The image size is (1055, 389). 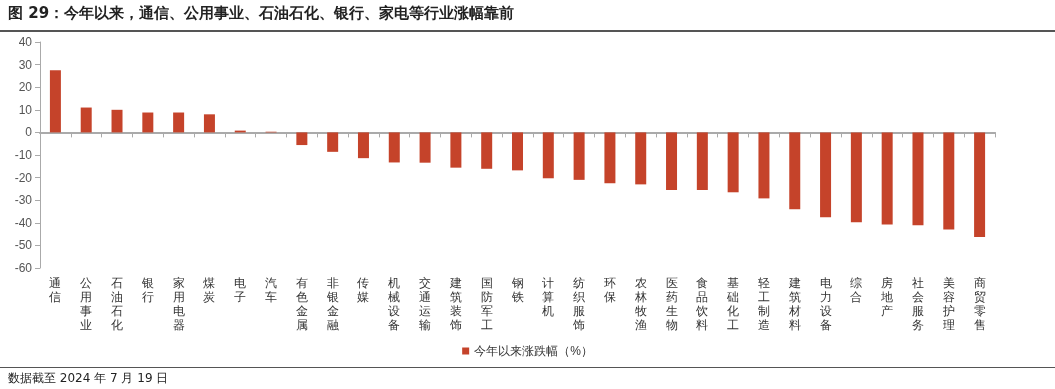 What do you see at coordinates (117, 304) in the screenshot?
I see `x-tick-label: 石油石化` at bounding box center [117, 304].